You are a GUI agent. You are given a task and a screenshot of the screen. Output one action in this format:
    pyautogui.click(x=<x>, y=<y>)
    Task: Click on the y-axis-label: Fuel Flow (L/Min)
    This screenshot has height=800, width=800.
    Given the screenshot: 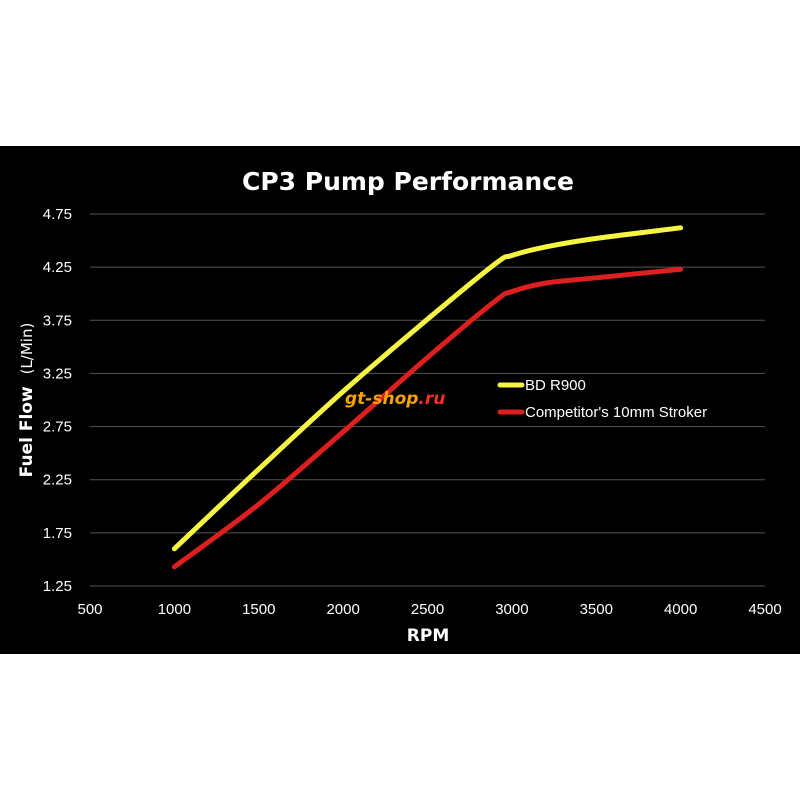 What is the action you would take?
    pyautogui.click(x=27, y=400)
    